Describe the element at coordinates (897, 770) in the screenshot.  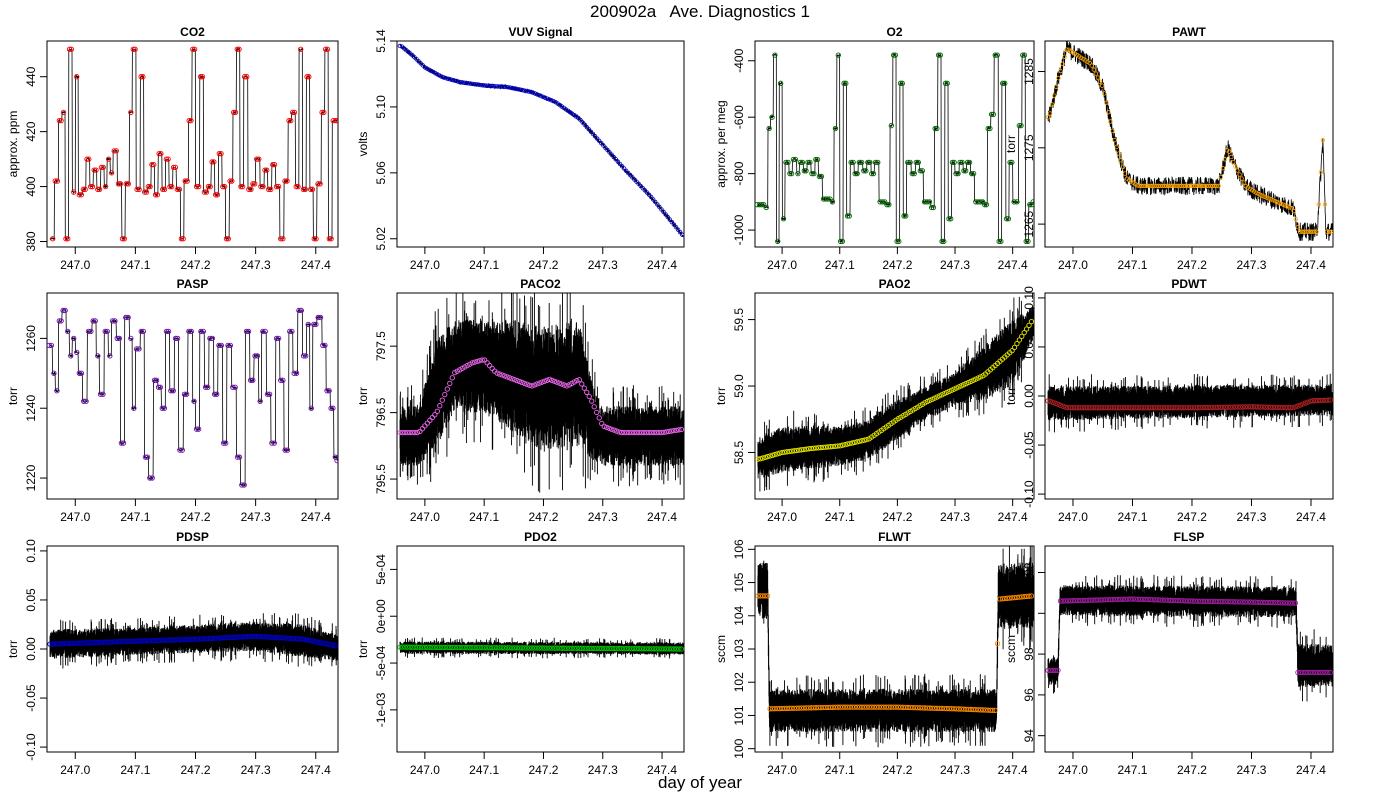
I see `x-tick-label: 247.2` at that location.